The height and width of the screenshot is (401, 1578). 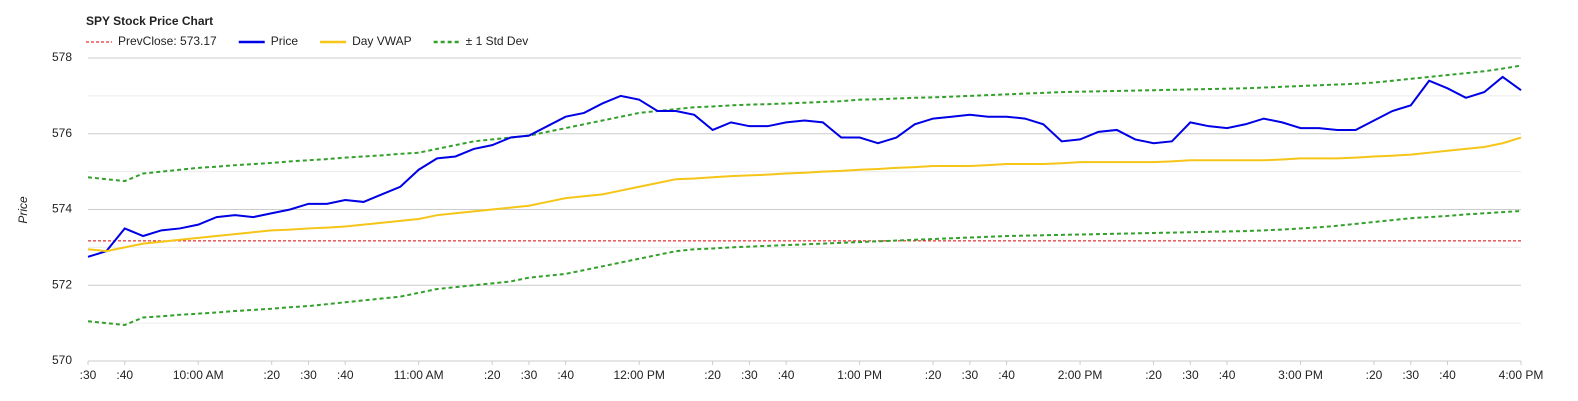 What do you see at coordinates (62, 209) in the screenshot?
I see `y-tick-label: 574` at bounding box center [62, 209].